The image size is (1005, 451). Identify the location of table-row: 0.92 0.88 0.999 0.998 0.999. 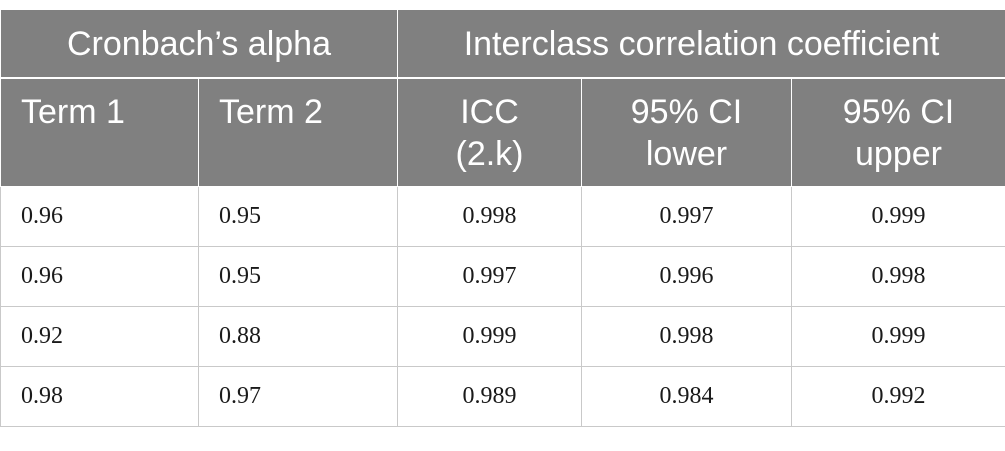
(502, 336).